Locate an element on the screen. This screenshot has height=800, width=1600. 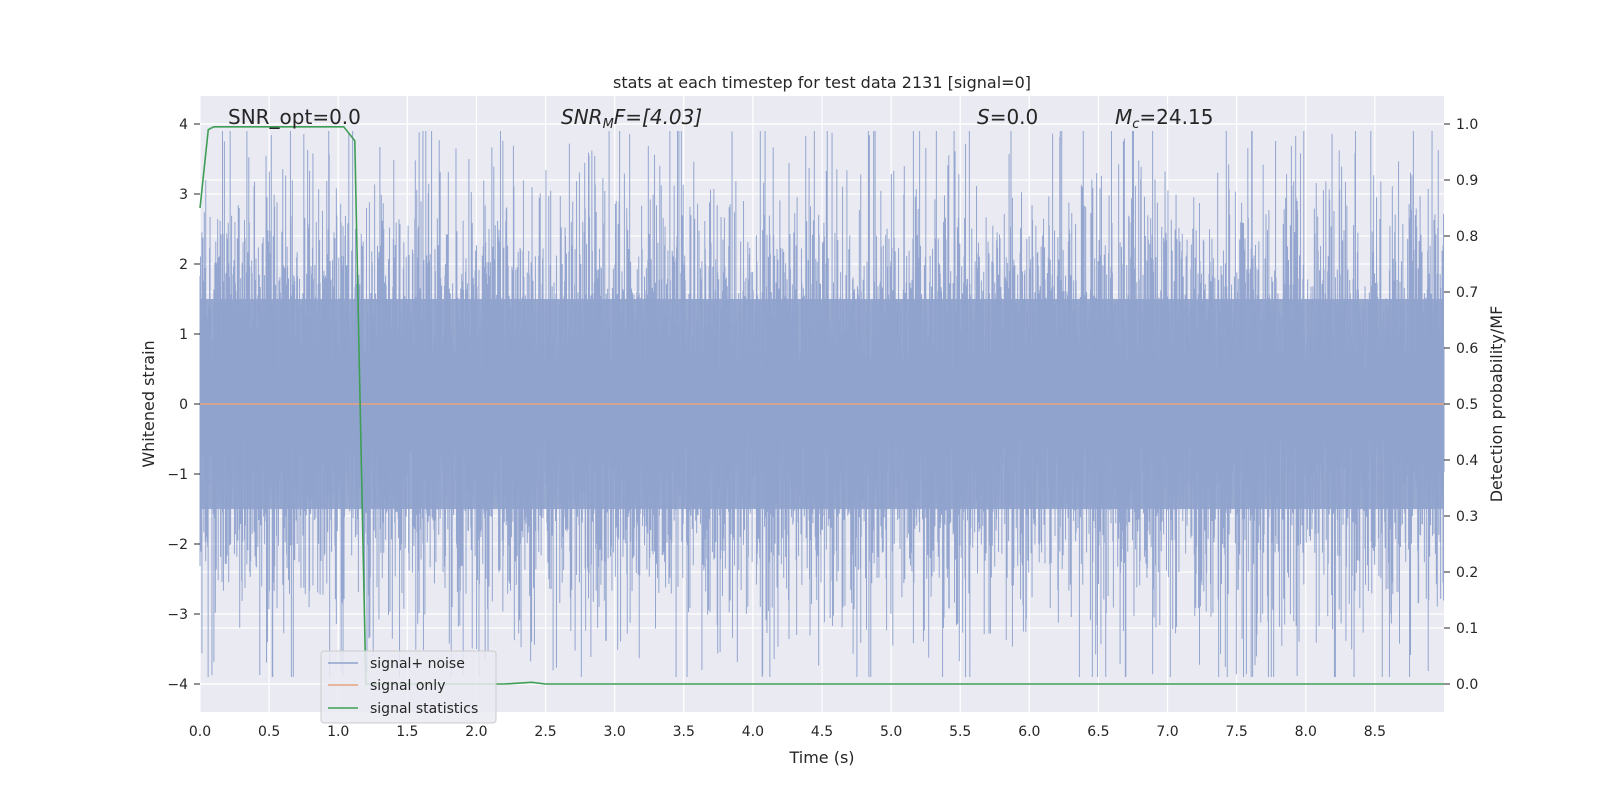
x-axis-label: Time (s) is located at coordinates (821, 757).